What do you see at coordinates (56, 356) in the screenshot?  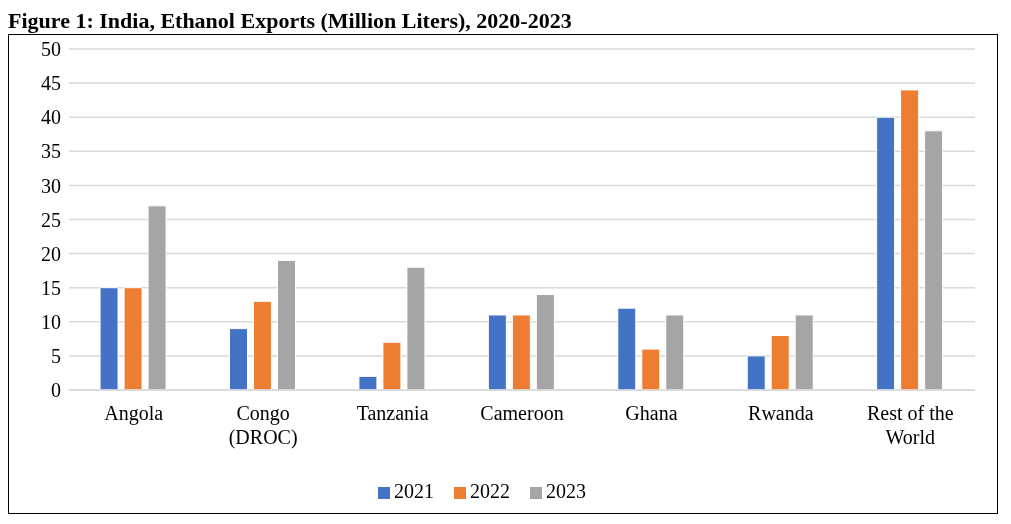 I see `y-tick-label: 5` at bounding box center [56, 356].